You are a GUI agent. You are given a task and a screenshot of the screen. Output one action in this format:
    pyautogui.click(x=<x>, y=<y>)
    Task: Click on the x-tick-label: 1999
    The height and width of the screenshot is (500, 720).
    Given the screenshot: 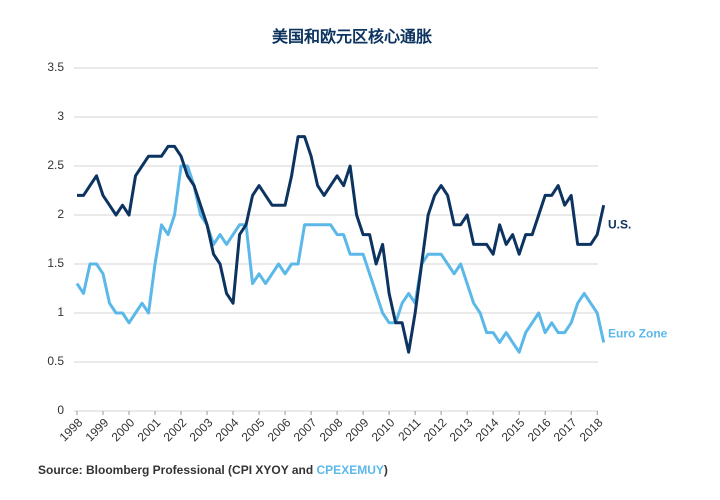 What is the action you would take?
    pyautogui.click(x=97, y=429)
    